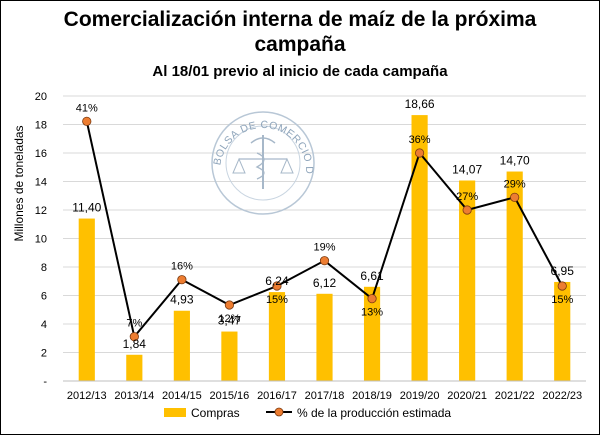  What do you see at coordinates (372, 313) in the screenshot?
I see `percent-label: 13%` at bounding box center [372, 313].